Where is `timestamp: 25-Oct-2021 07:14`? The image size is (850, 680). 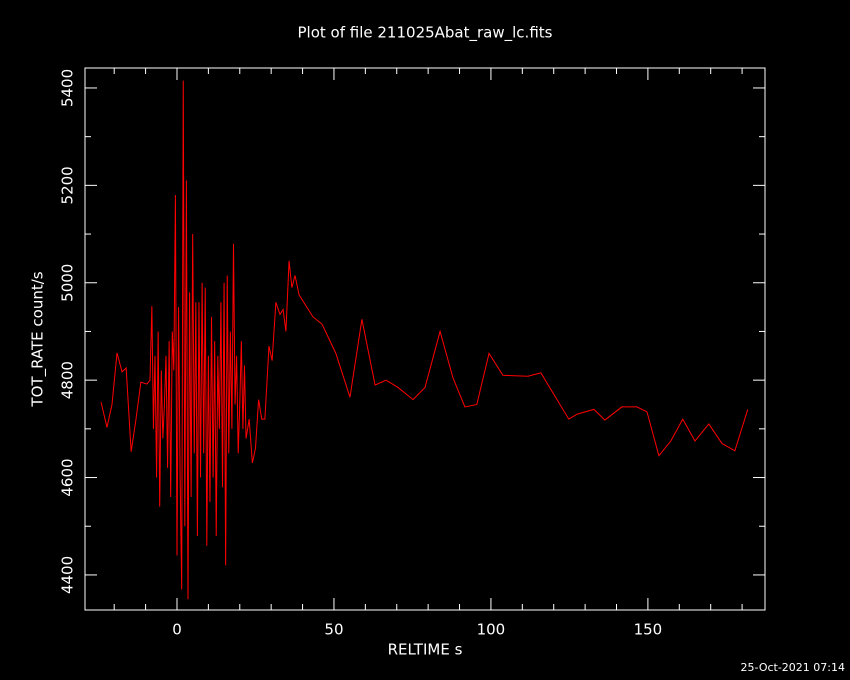
timestamp: 25-Oct-2021 07:14 is located at coordinates (793, 667).